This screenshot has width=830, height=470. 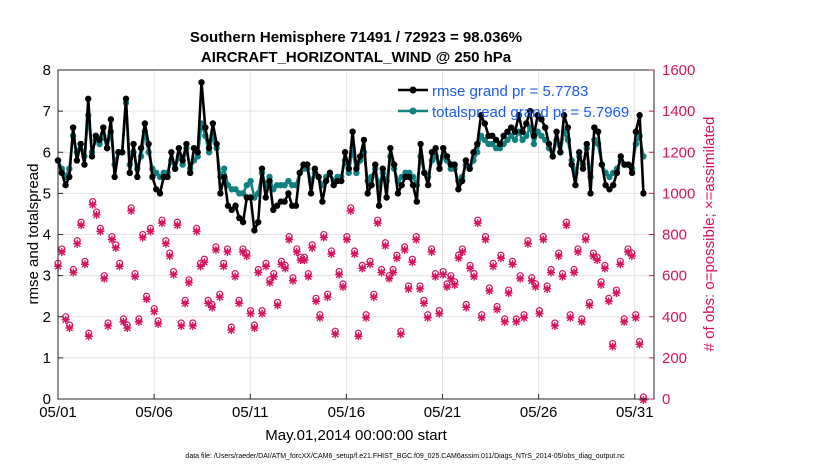 What do you see at coordinates (47, 358) in the screenshot?
I see `y-tick-label: 1` at bounding box center [47, 358].